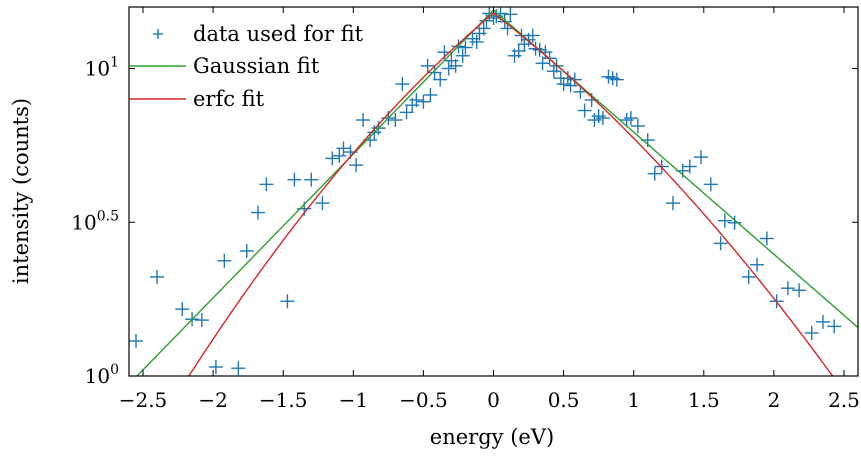 The height and width of the screenshot is (461, 861). Describe the element at coordinates (493, 400) in the screenshot. I see `x-tick-label: 0` at that location.